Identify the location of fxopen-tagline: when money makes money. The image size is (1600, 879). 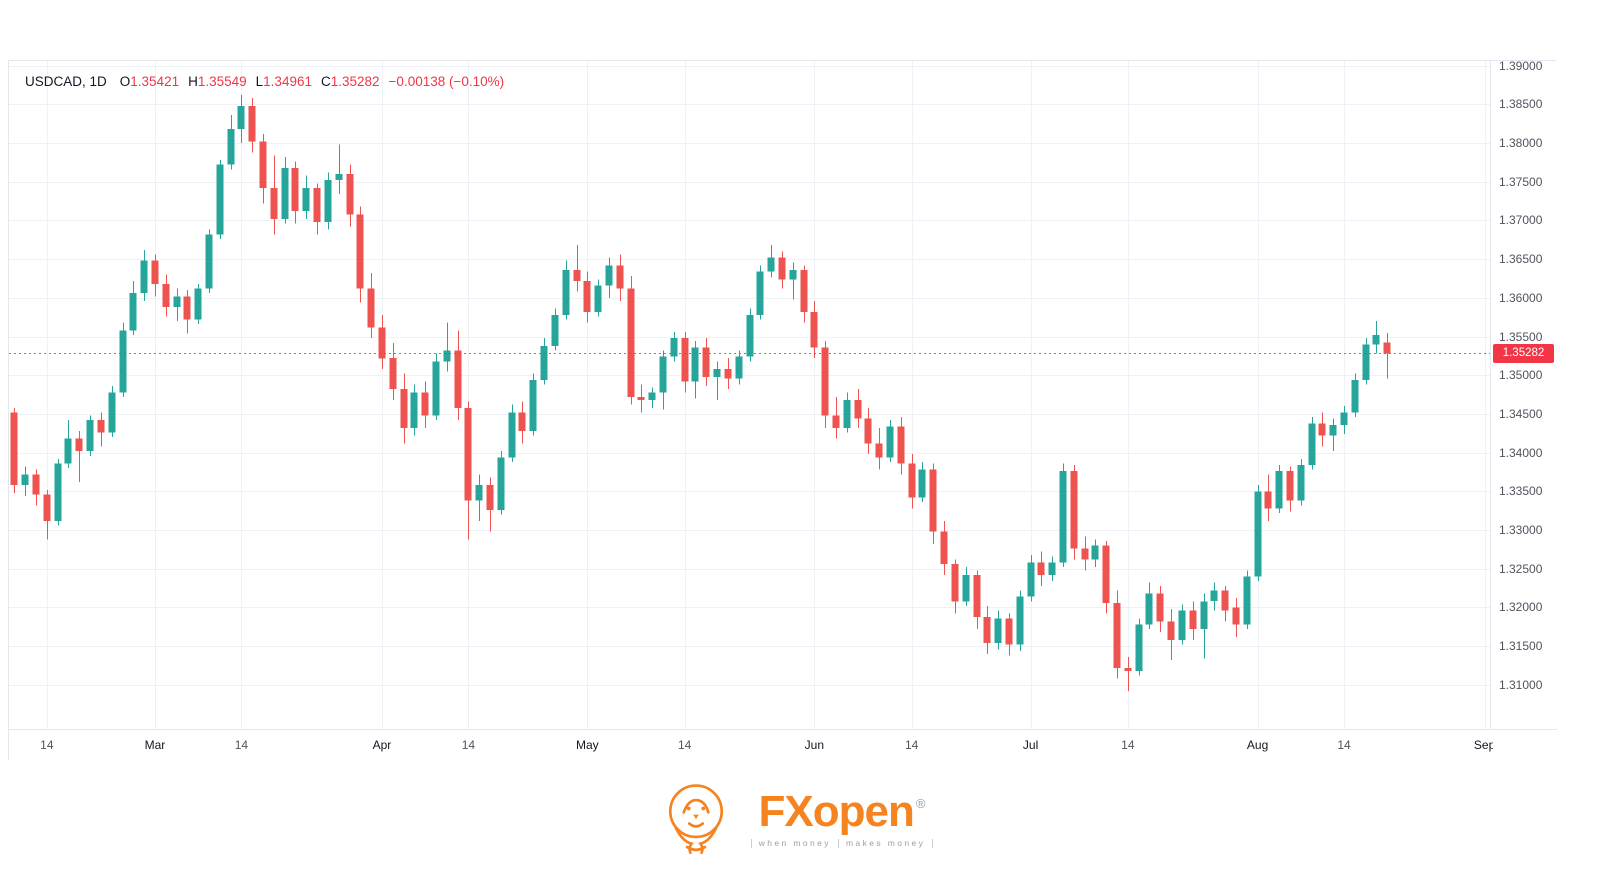
(842, 843).